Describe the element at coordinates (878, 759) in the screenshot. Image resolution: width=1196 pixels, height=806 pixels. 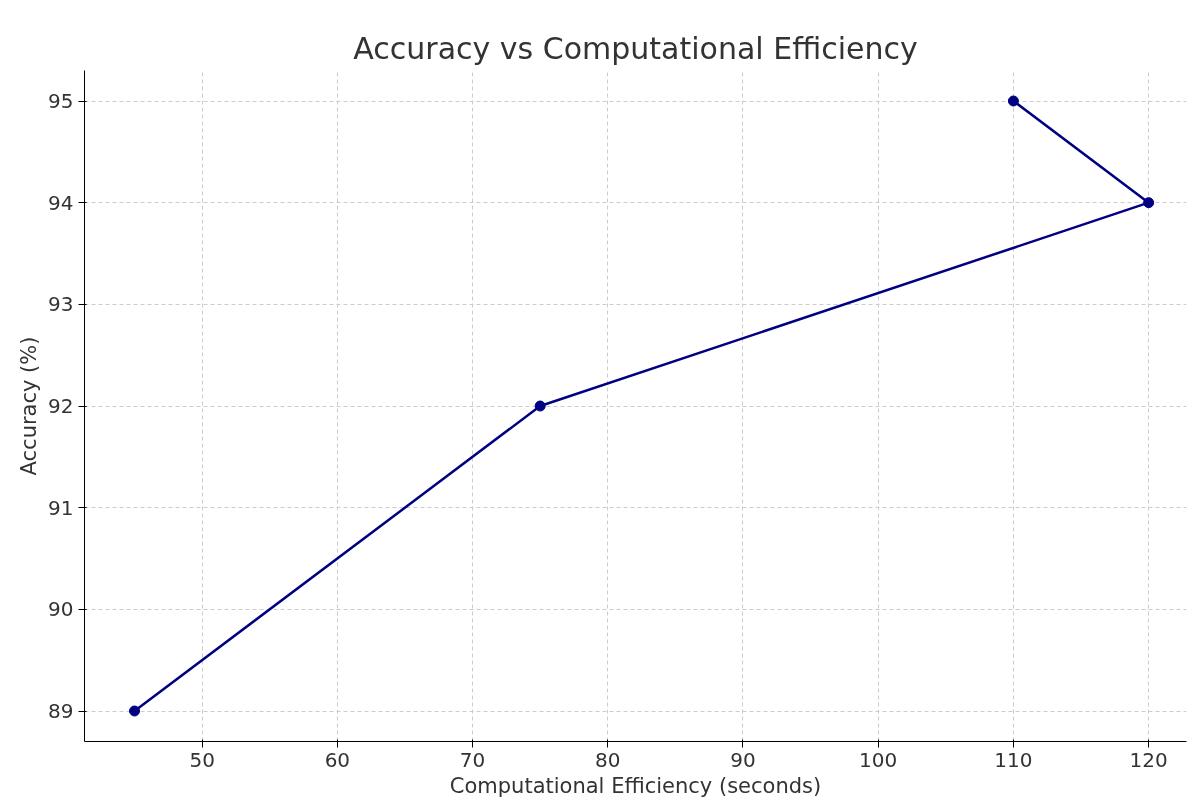
I see `x-tick-label: 100` at that location.